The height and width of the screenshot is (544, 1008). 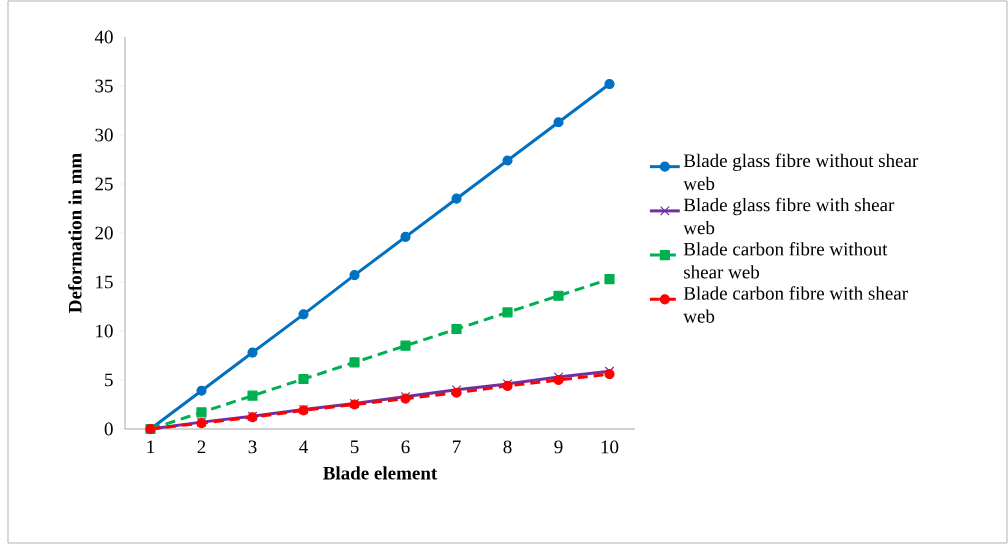 I want to click on y-tick-label: 30, so click(x=104, y=135).